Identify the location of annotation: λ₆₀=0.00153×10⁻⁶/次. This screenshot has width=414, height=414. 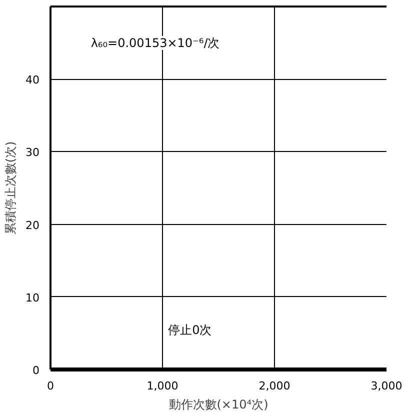
(155, 43).